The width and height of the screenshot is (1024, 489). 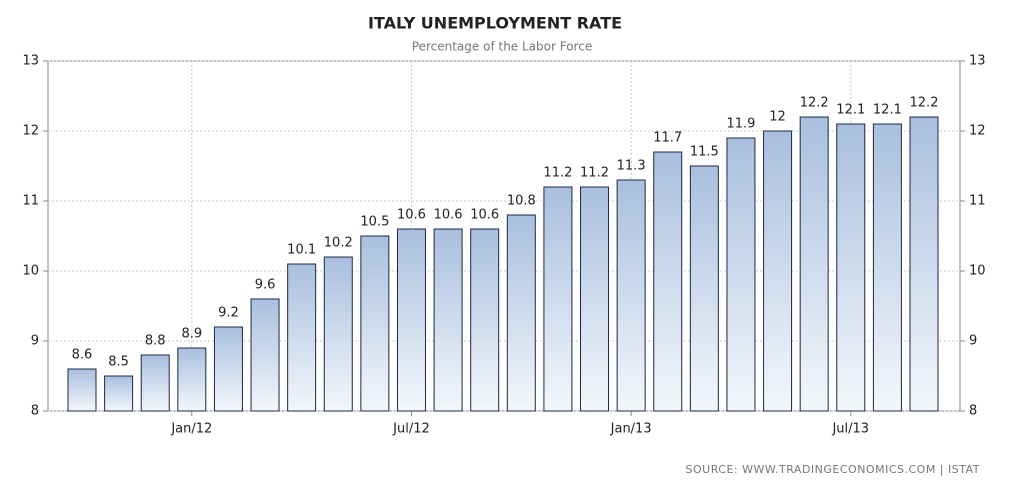 I want to click on value-label: 8.5, so click(x=118, y=362).